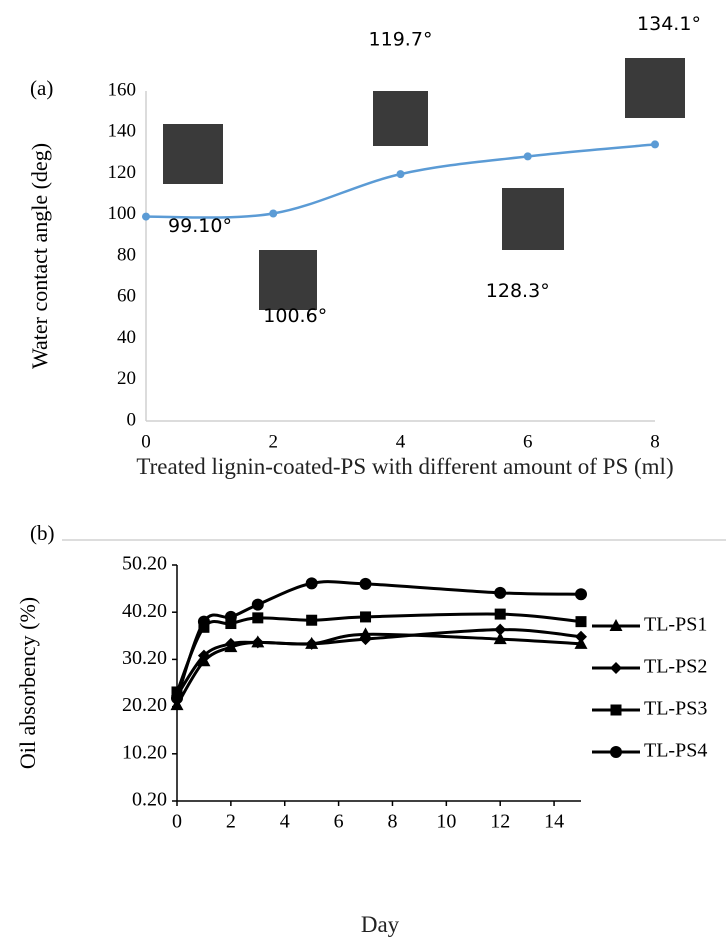  What do you see at coordinates (122, 131) in the screenshot?
I see `y-tick-label: 140` at bounding box center [122, 131].